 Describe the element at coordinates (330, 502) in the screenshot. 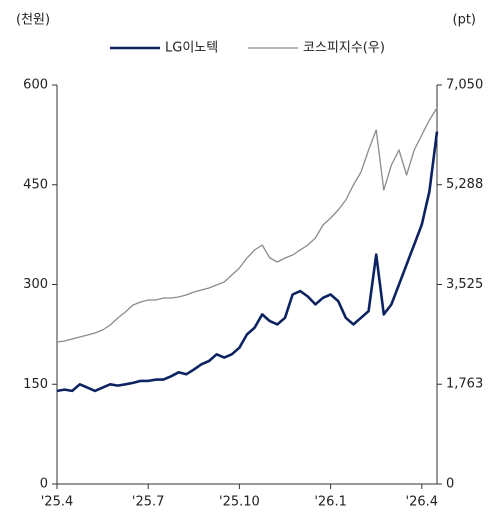

I see `x-tick-label: '26.1` at that location.